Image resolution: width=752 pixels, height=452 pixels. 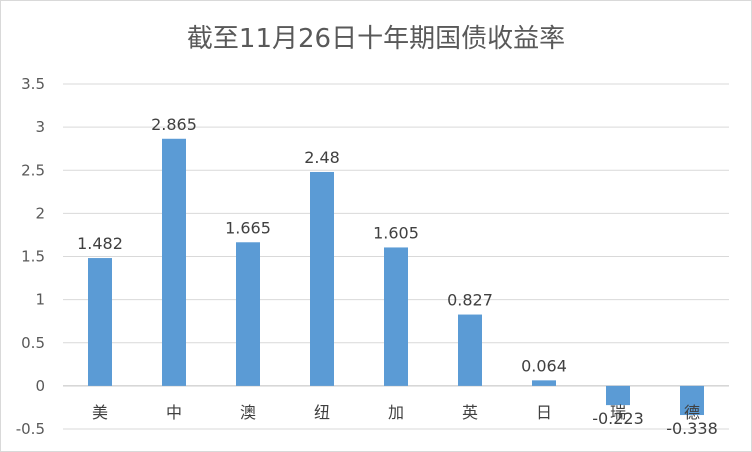 I want to click on category-labels: 美中澳纽加英日瑞德, so click(x=396, y=412).